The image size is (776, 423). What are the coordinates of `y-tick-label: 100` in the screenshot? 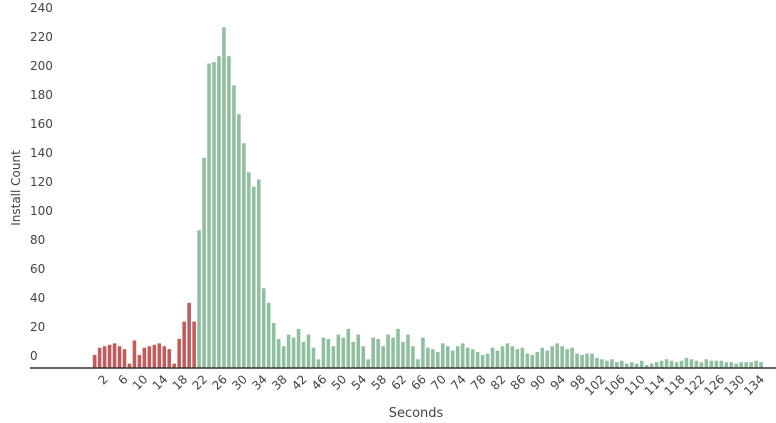 It's located at (41, 211).